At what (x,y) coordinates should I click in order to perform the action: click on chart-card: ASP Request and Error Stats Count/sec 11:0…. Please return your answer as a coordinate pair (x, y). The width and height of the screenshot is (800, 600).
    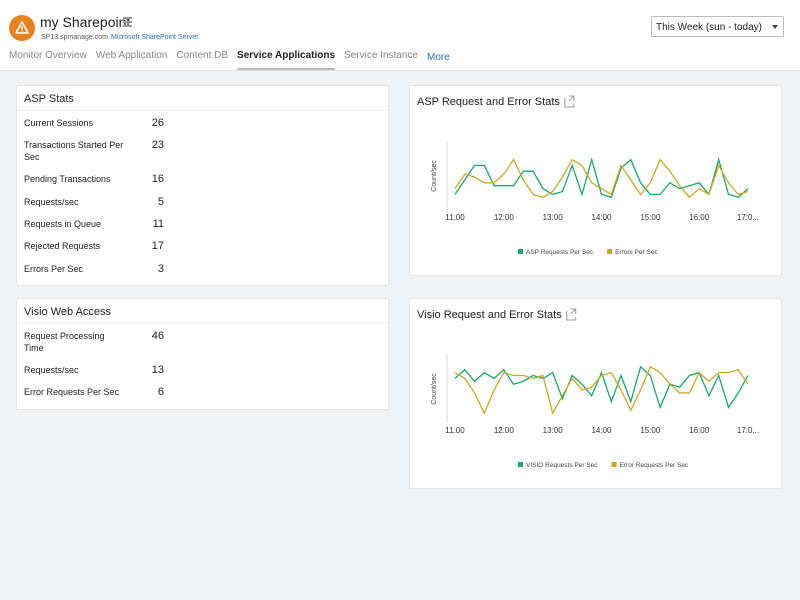
    Looking at the image, I should click on (595, 180).